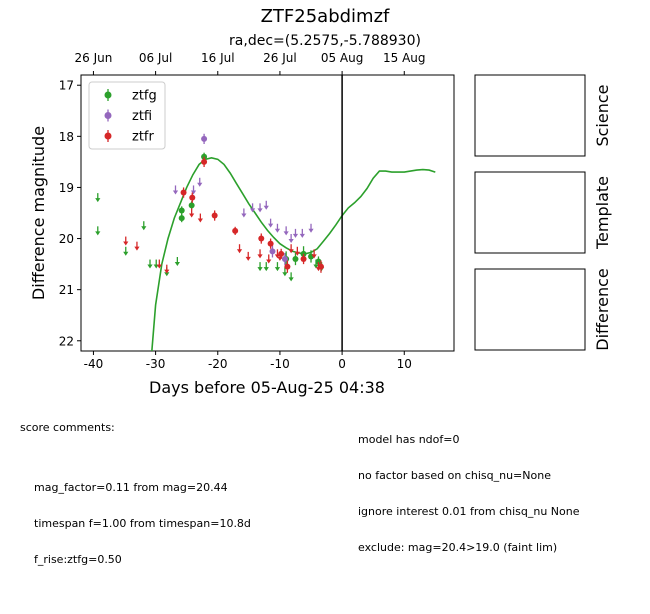 The width and height of the screenshot is (650, 614). Describe the element at coordinates (66, 137) in the screenshot. I see `y-tick-label: 18` at that location.